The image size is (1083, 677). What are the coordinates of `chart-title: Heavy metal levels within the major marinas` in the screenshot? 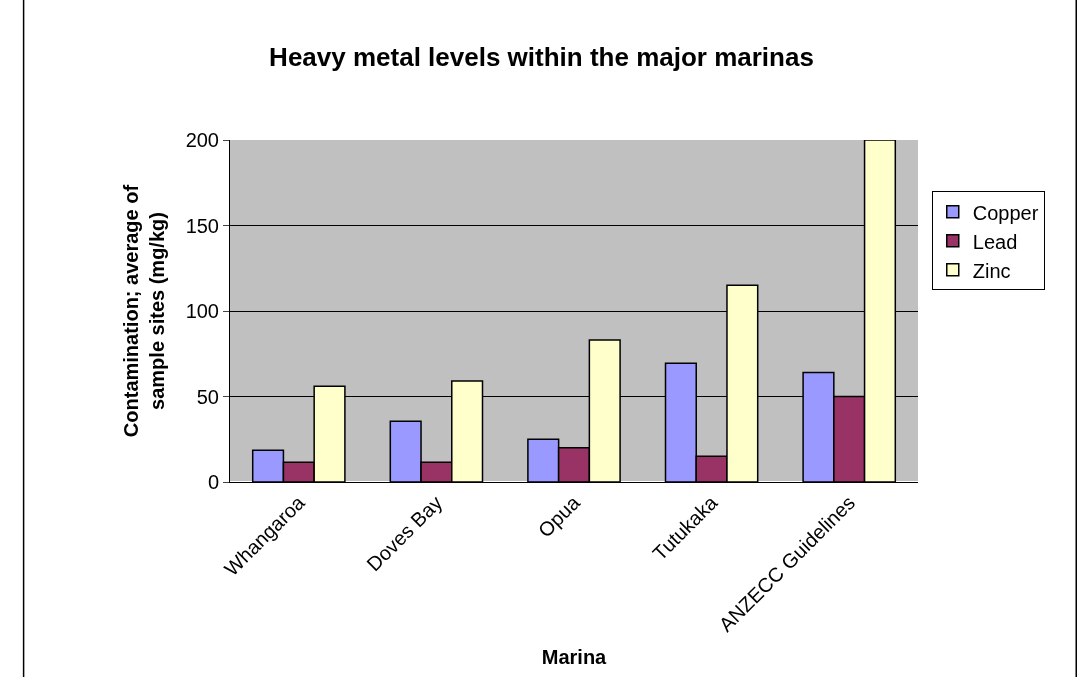 It's located at (541, 56).